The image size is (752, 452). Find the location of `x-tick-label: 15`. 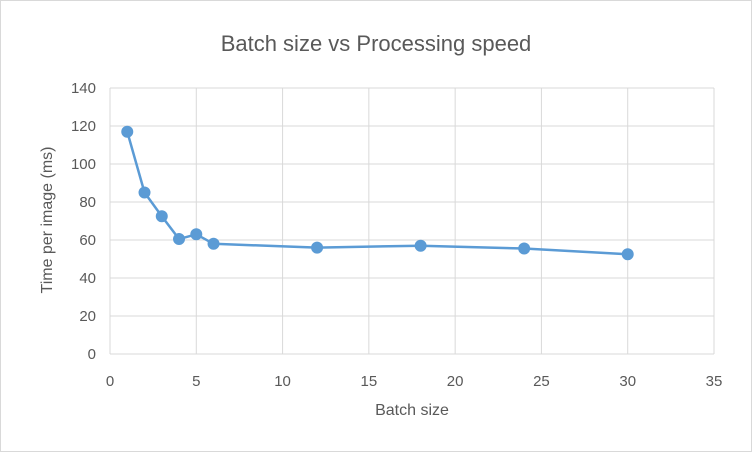

x-tick-label: 15 is located at coordinates (369, 381).